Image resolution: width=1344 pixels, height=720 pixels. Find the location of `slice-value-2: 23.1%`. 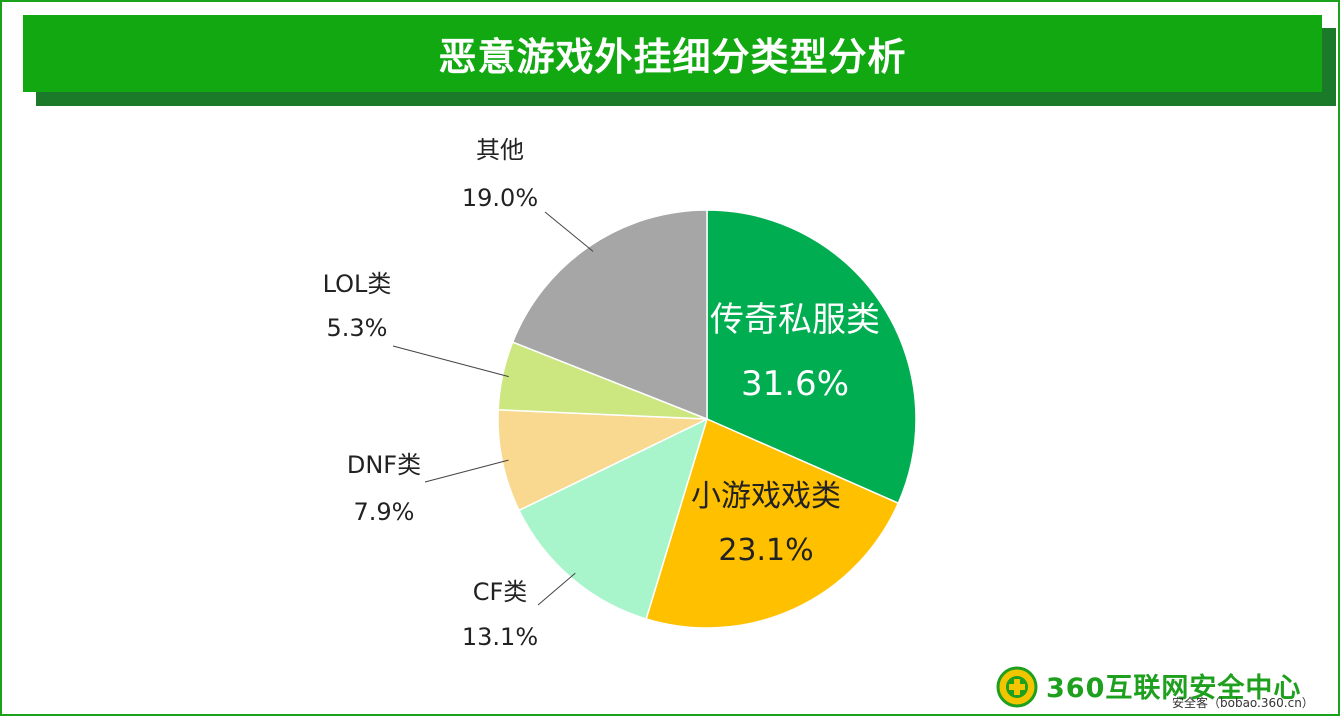

slice-value-2: 23.1% is located at coordinates (765, 550).